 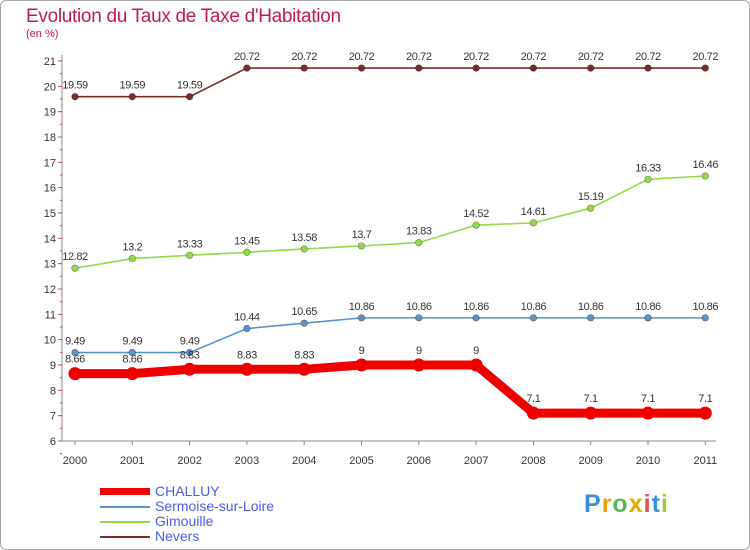 I want to click on legend-swatch-nevers, so click(x=125, y=537).